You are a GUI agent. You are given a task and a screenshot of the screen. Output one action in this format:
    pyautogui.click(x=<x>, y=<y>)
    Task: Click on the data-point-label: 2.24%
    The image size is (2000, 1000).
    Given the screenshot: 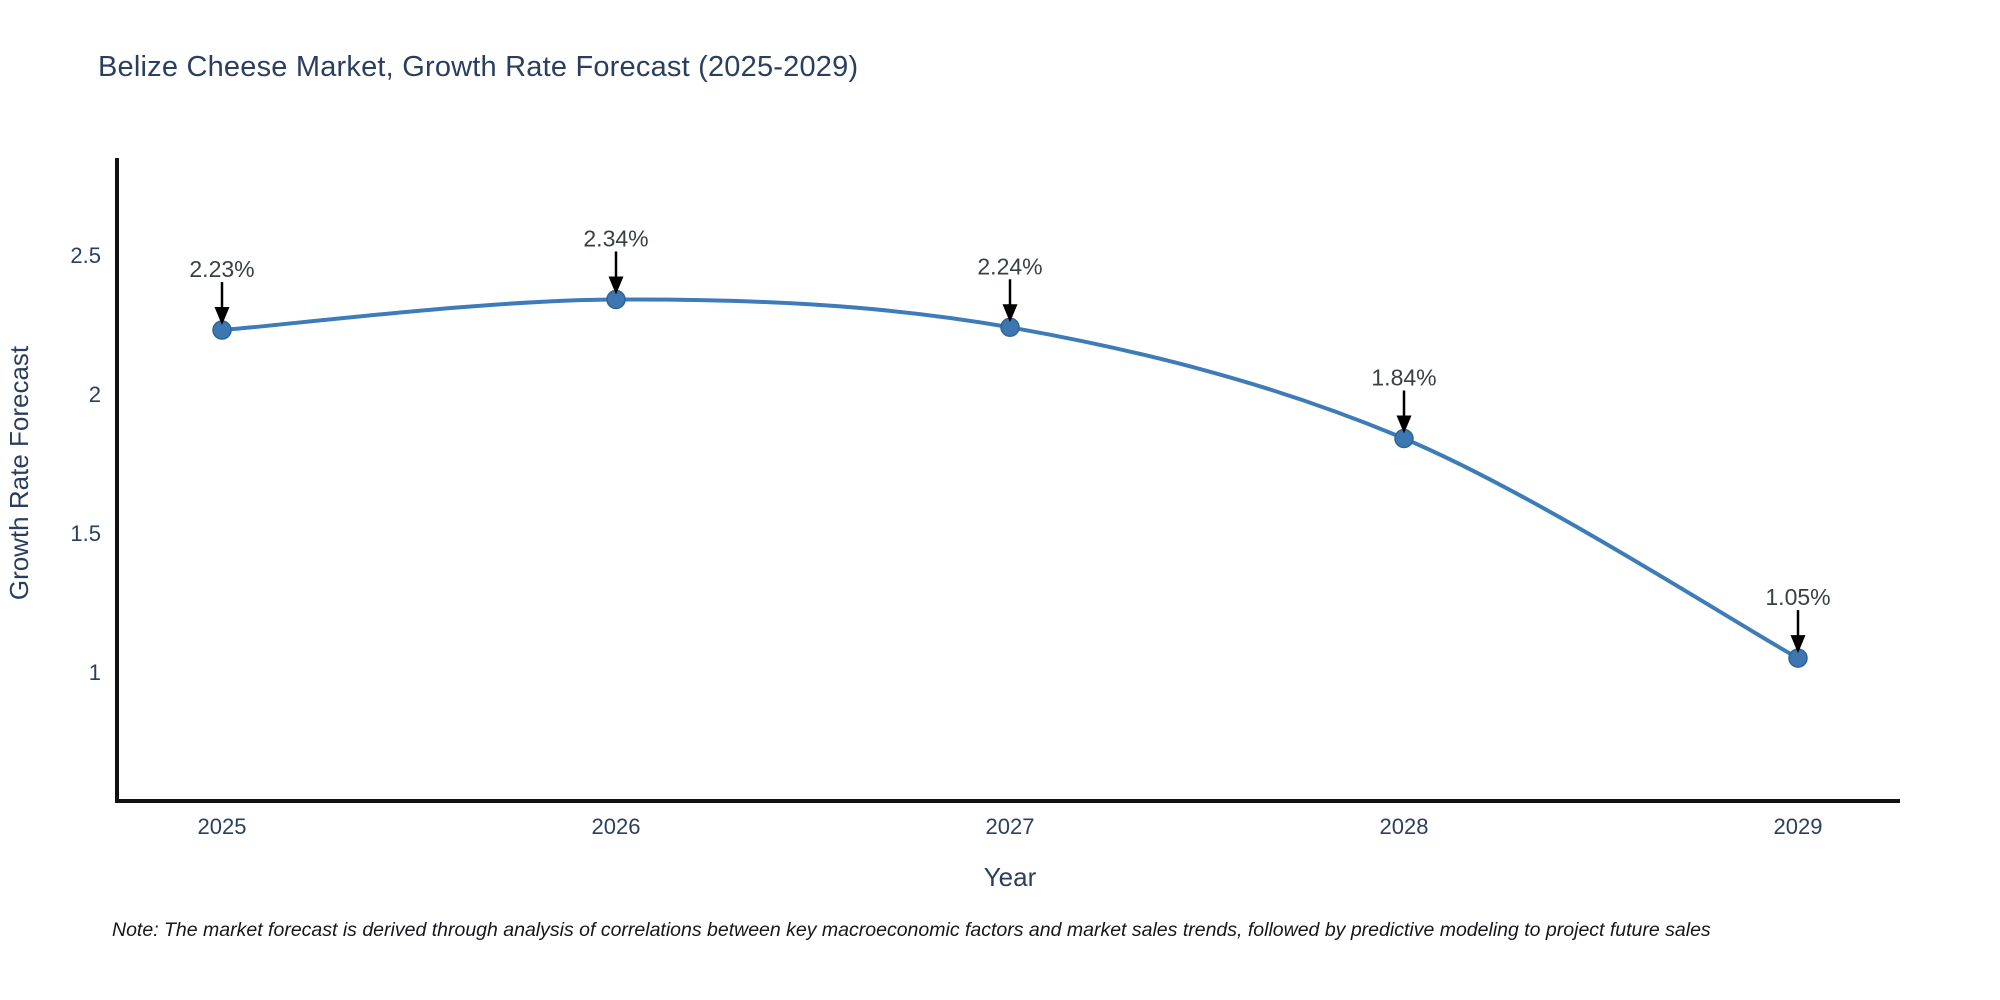 What is the action you would take?
    pyautogui.click(x=1009, y=266)
    